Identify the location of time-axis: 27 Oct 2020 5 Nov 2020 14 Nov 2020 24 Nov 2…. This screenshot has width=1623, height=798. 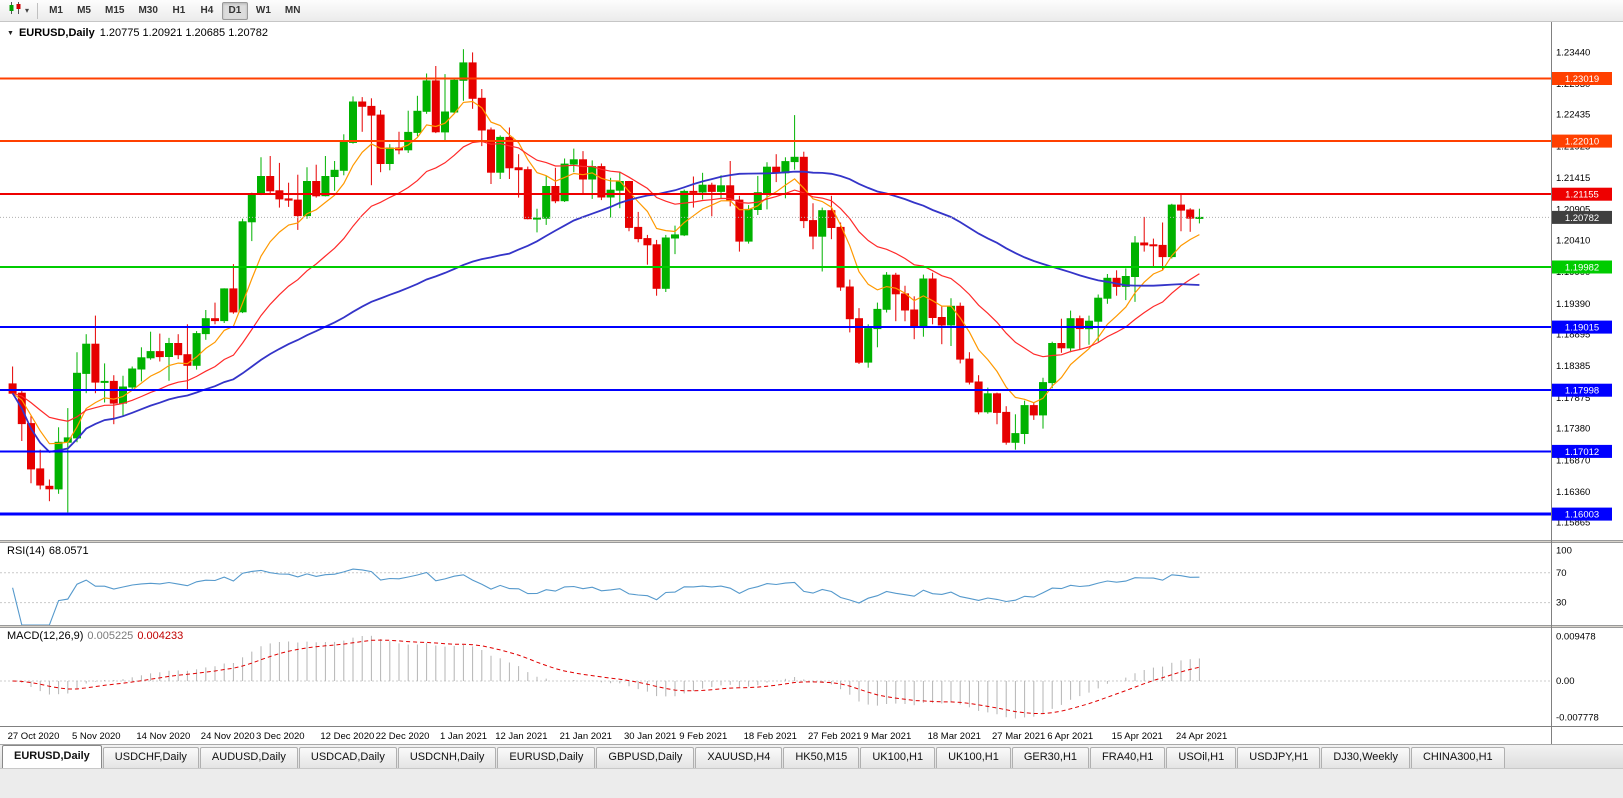
(618, 736).